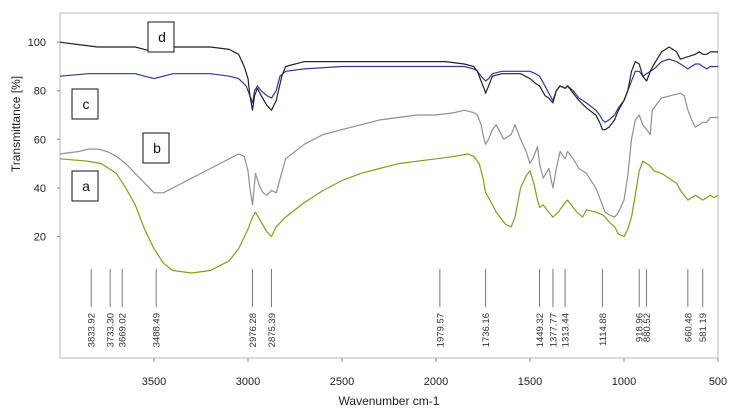  I want to click on x-tick-label: 3500, so click(154, 382).